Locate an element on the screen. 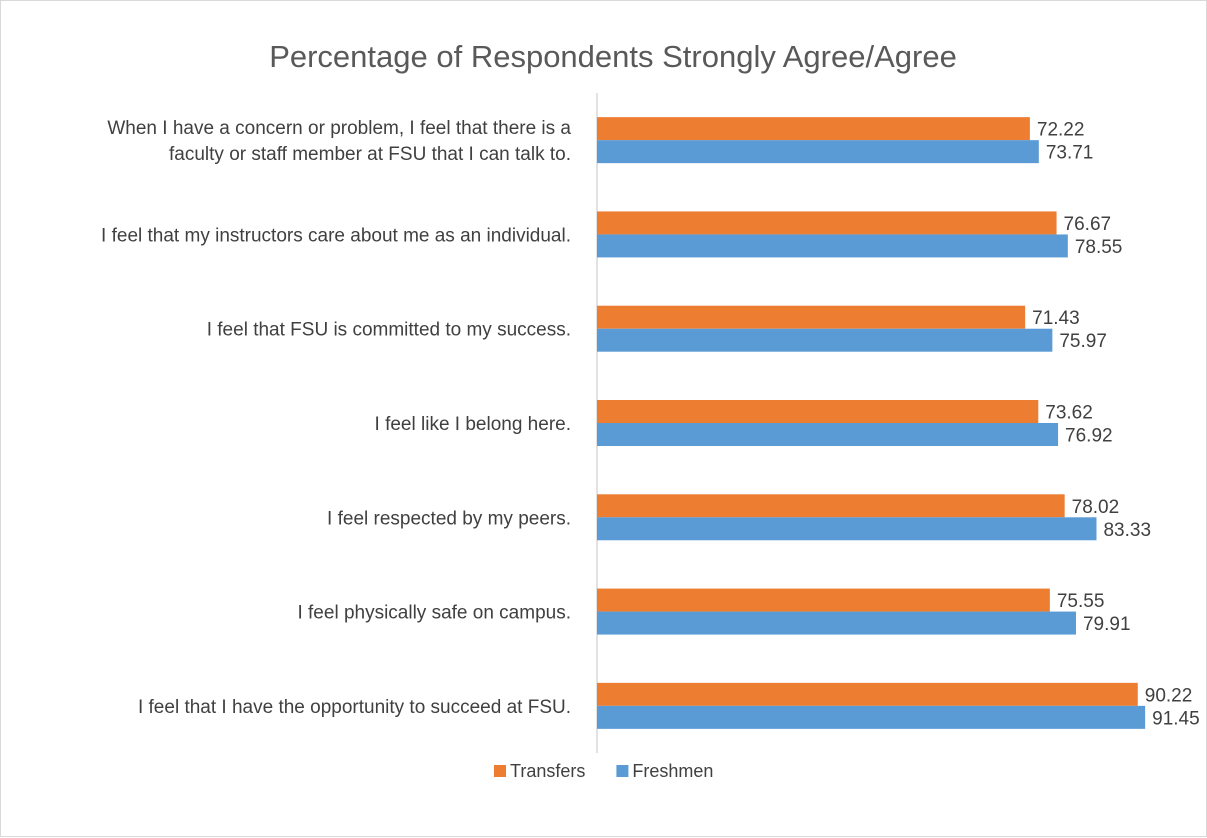 This screenshot has width=1207, height=838. category-label: I feel like I belong here. is located at coordinates (473, 424).